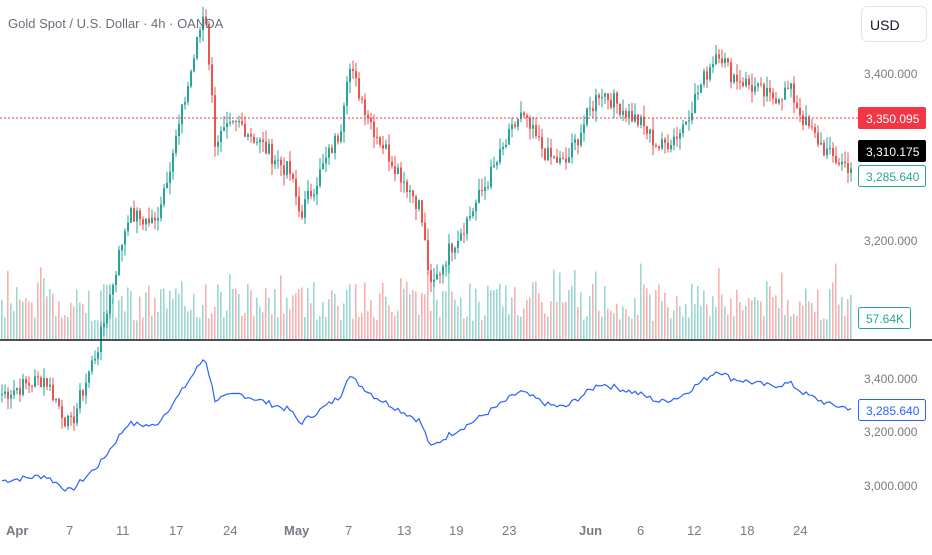 This screenshot has width=932, height=555. I want to click on currency-button: USD, so click(894, 24).